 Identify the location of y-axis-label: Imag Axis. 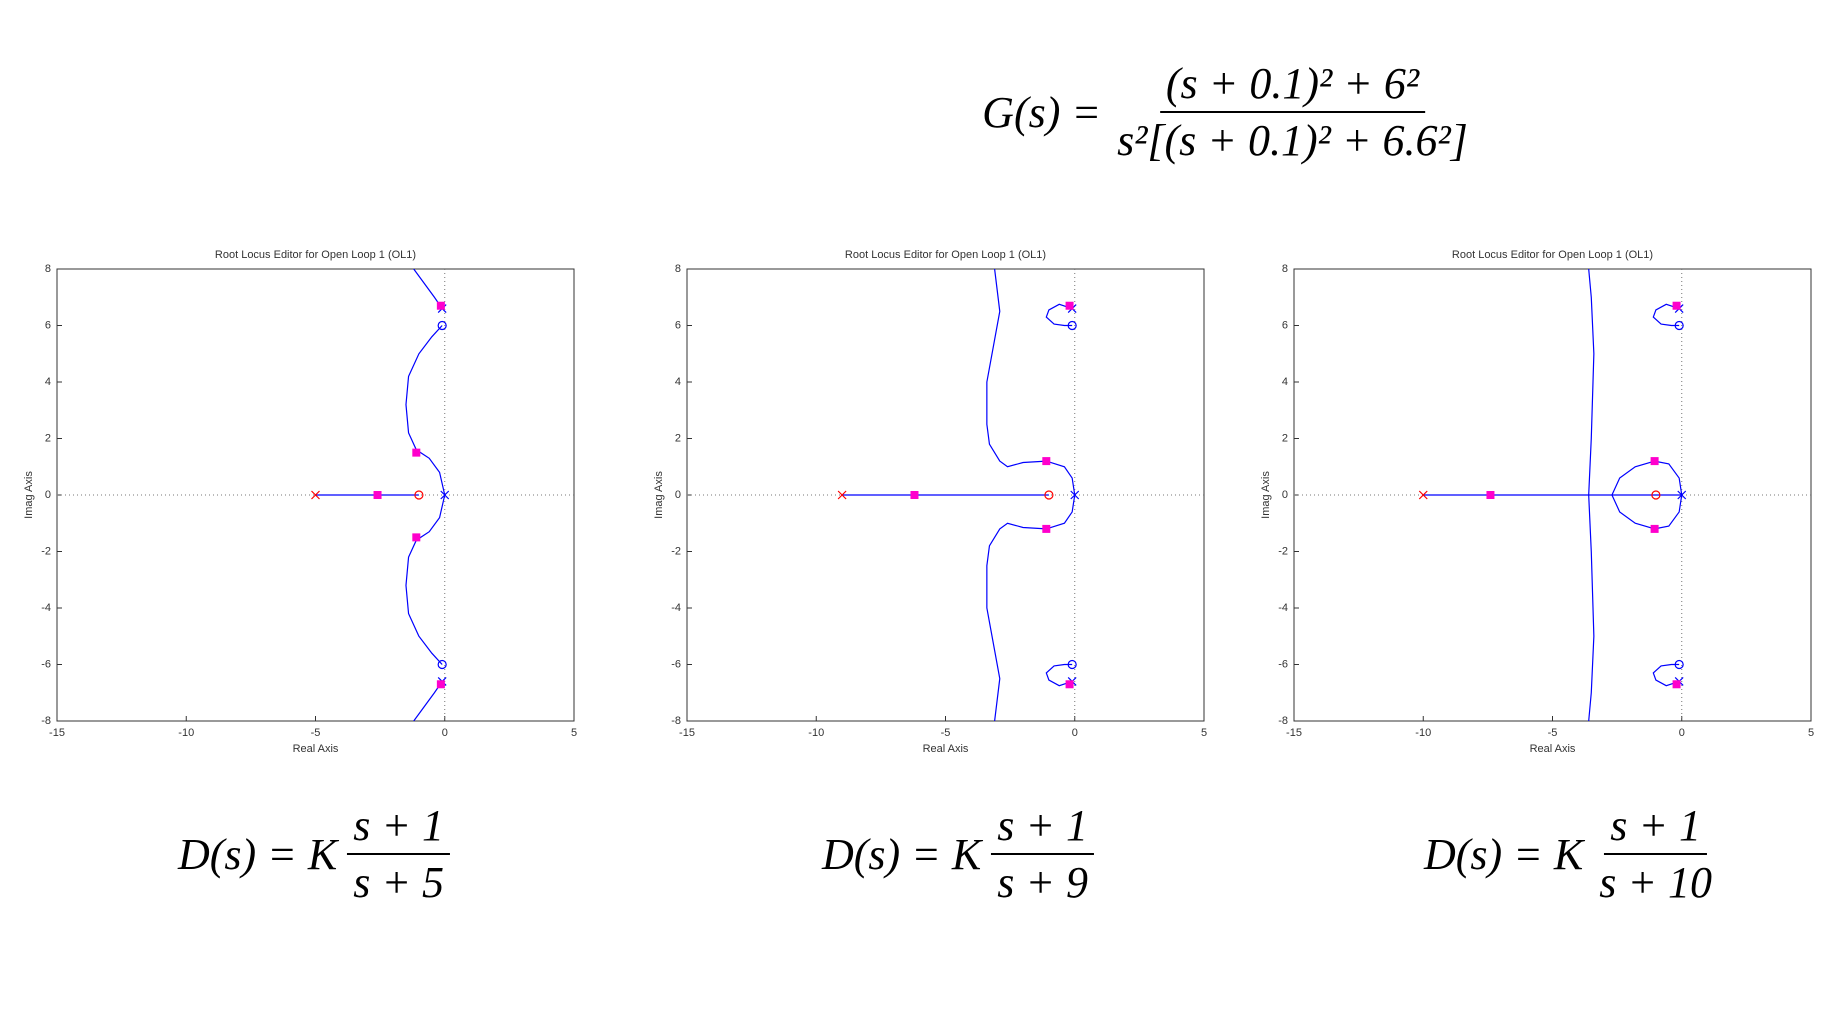
(29, 495).